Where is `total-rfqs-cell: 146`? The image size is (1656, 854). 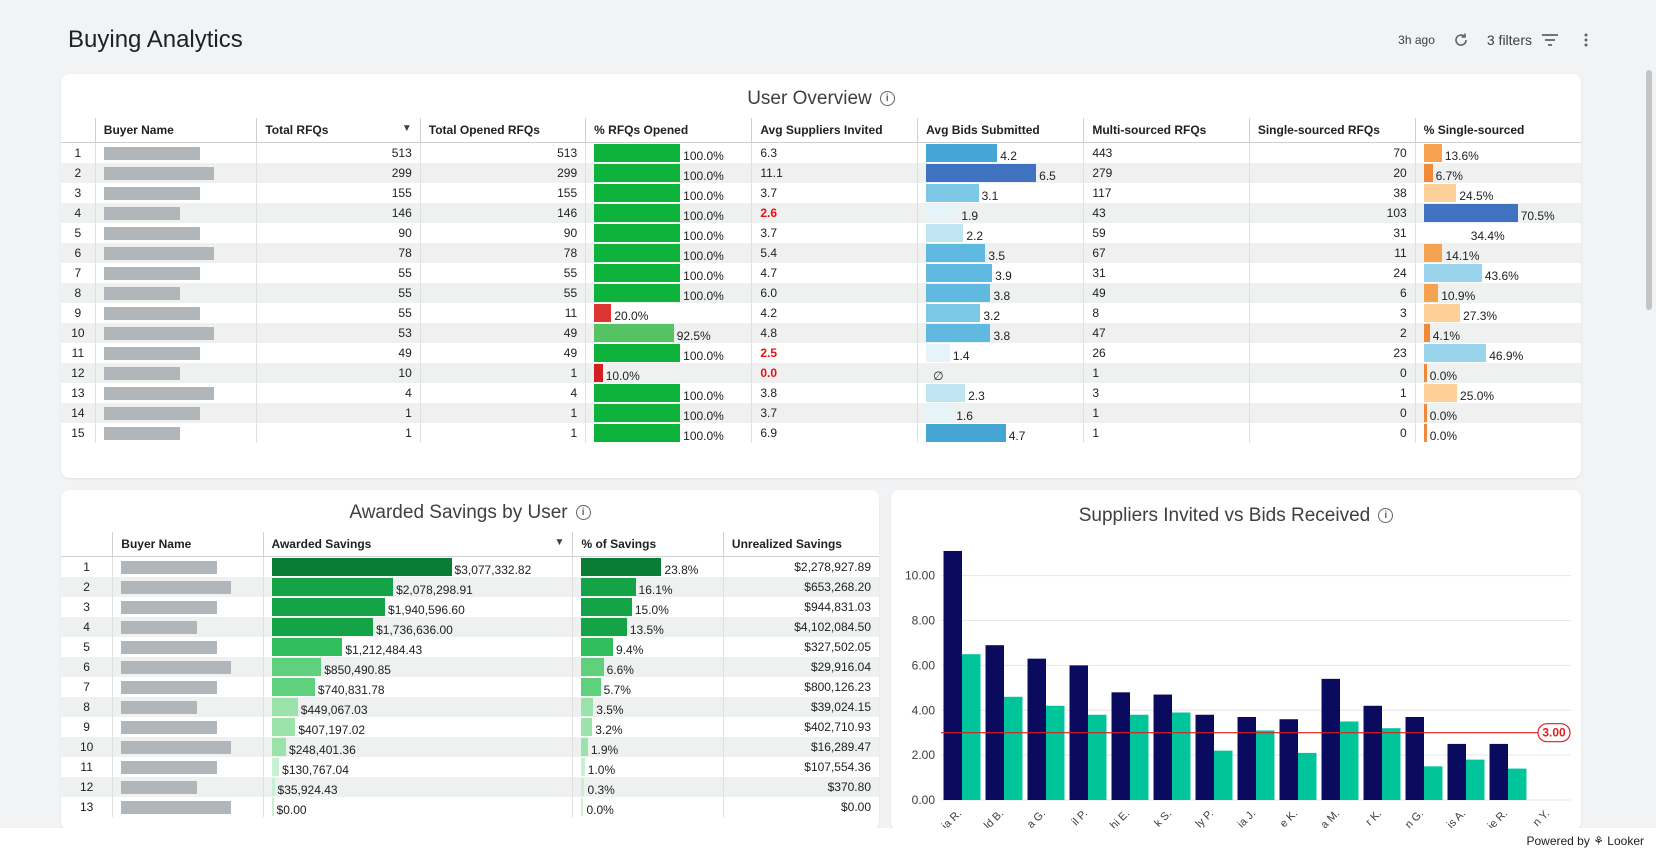
total-rfqs-cell: 146 is located at coordinates (338, 213).